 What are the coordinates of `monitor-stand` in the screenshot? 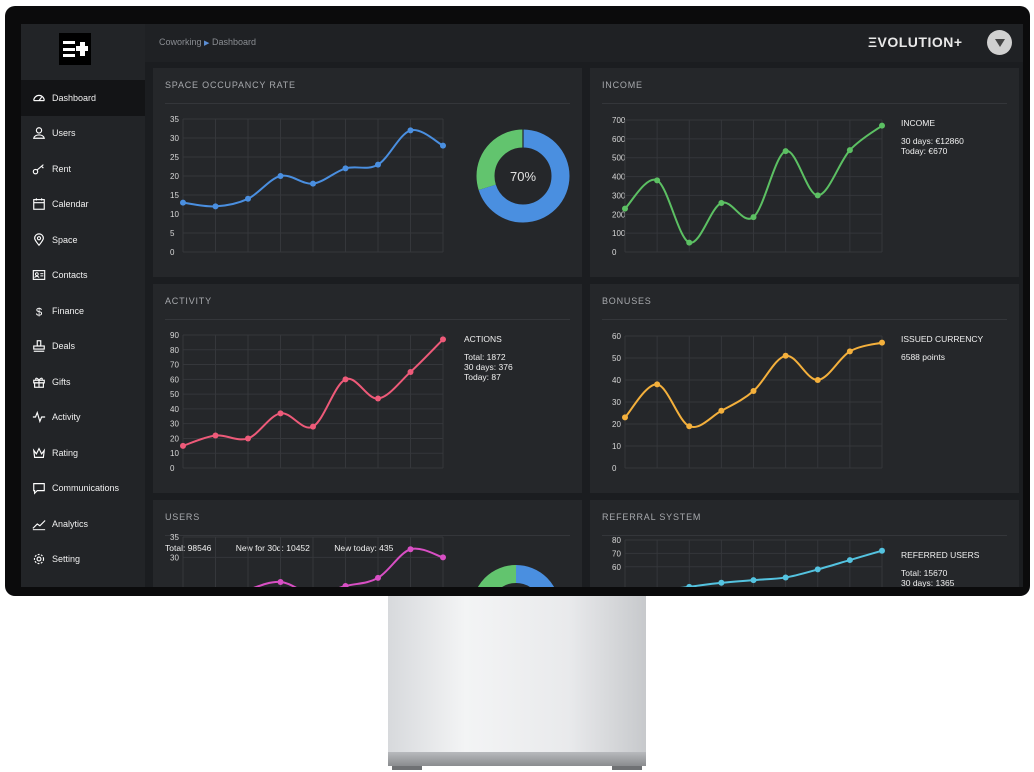 It's located at (517, 674).